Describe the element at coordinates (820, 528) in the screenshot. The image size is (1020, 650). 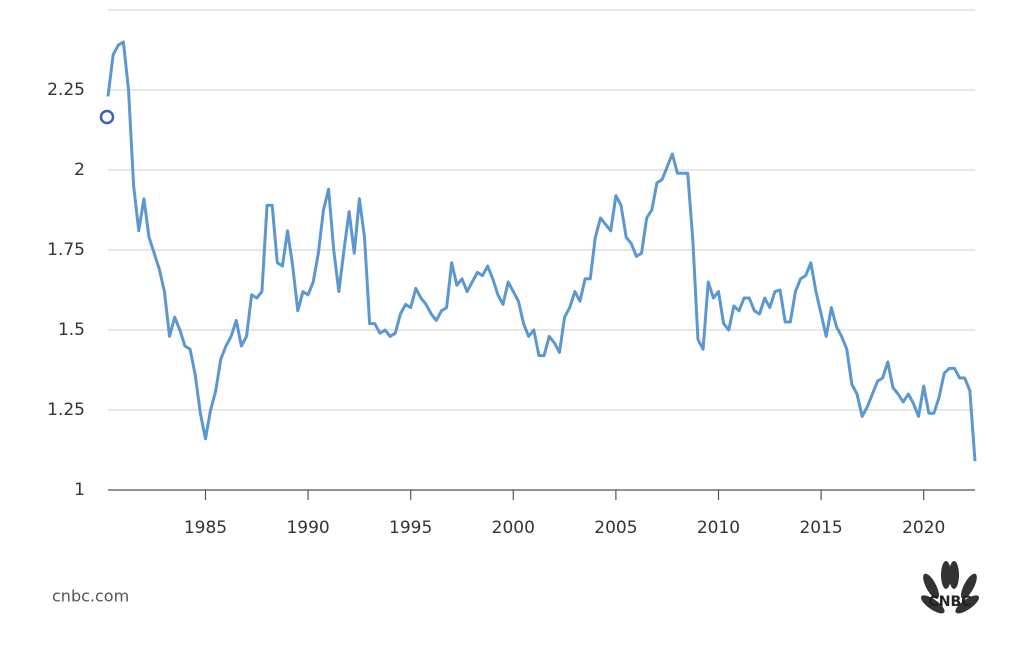
I see `x-tick-label: 2015` at that location.